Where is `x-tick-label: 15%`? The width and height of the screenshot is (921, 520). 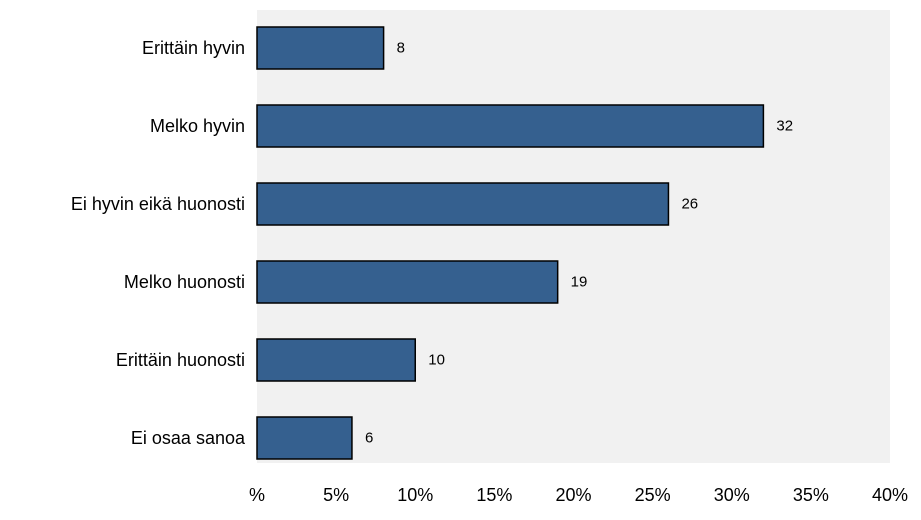
x-tick-label: 15% is located at coordinates (494, 495).